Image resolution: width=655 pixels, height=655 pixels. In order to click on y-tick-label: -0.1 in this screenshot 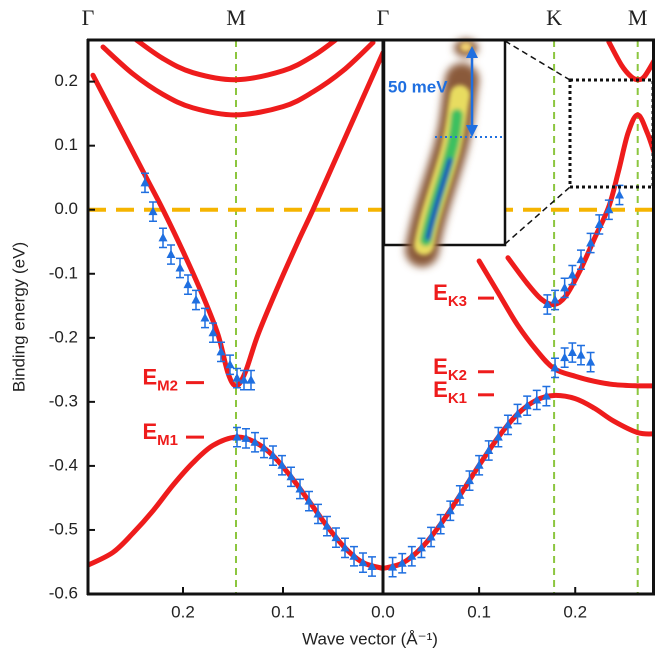, I will do `click(63, 272)`.